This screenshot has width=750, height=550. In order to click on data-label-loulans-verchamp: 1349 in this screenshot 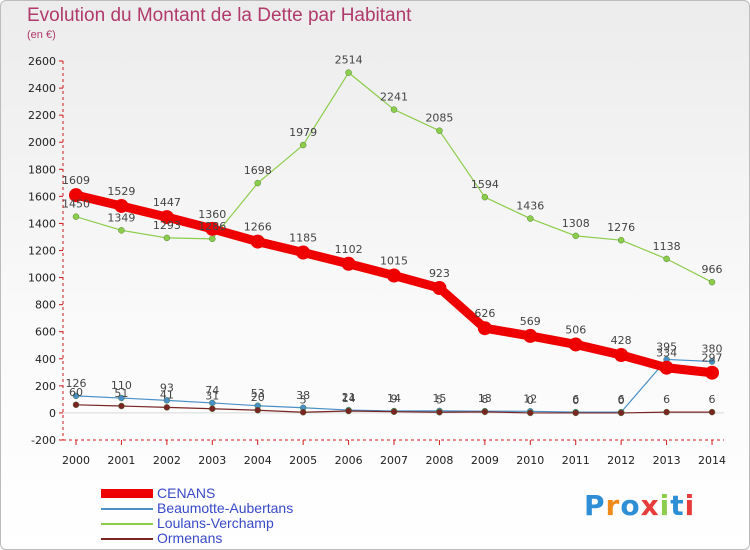, I will do `click(121, 217)`.